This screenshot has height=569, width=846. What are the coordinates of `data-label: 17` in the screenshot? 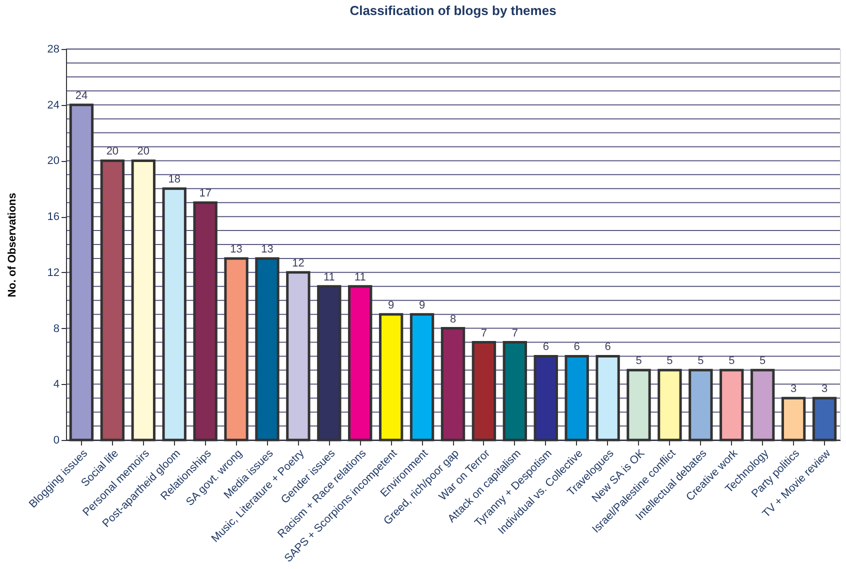 It's located at (205, 194).